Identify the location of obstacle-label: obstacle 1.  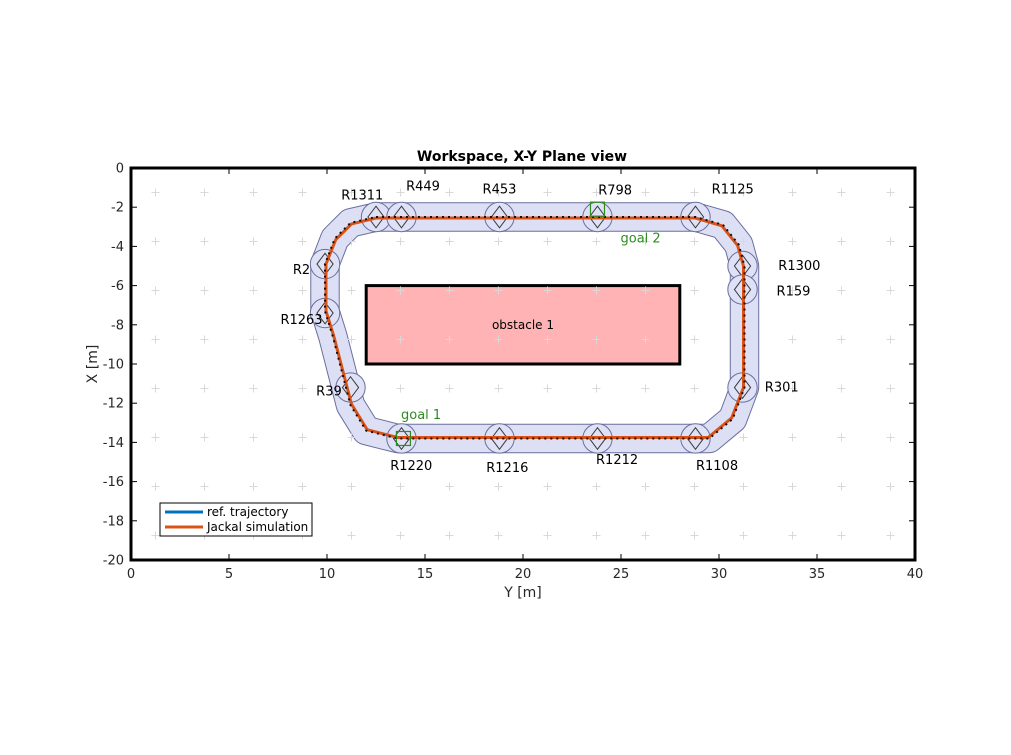
(523, 325).